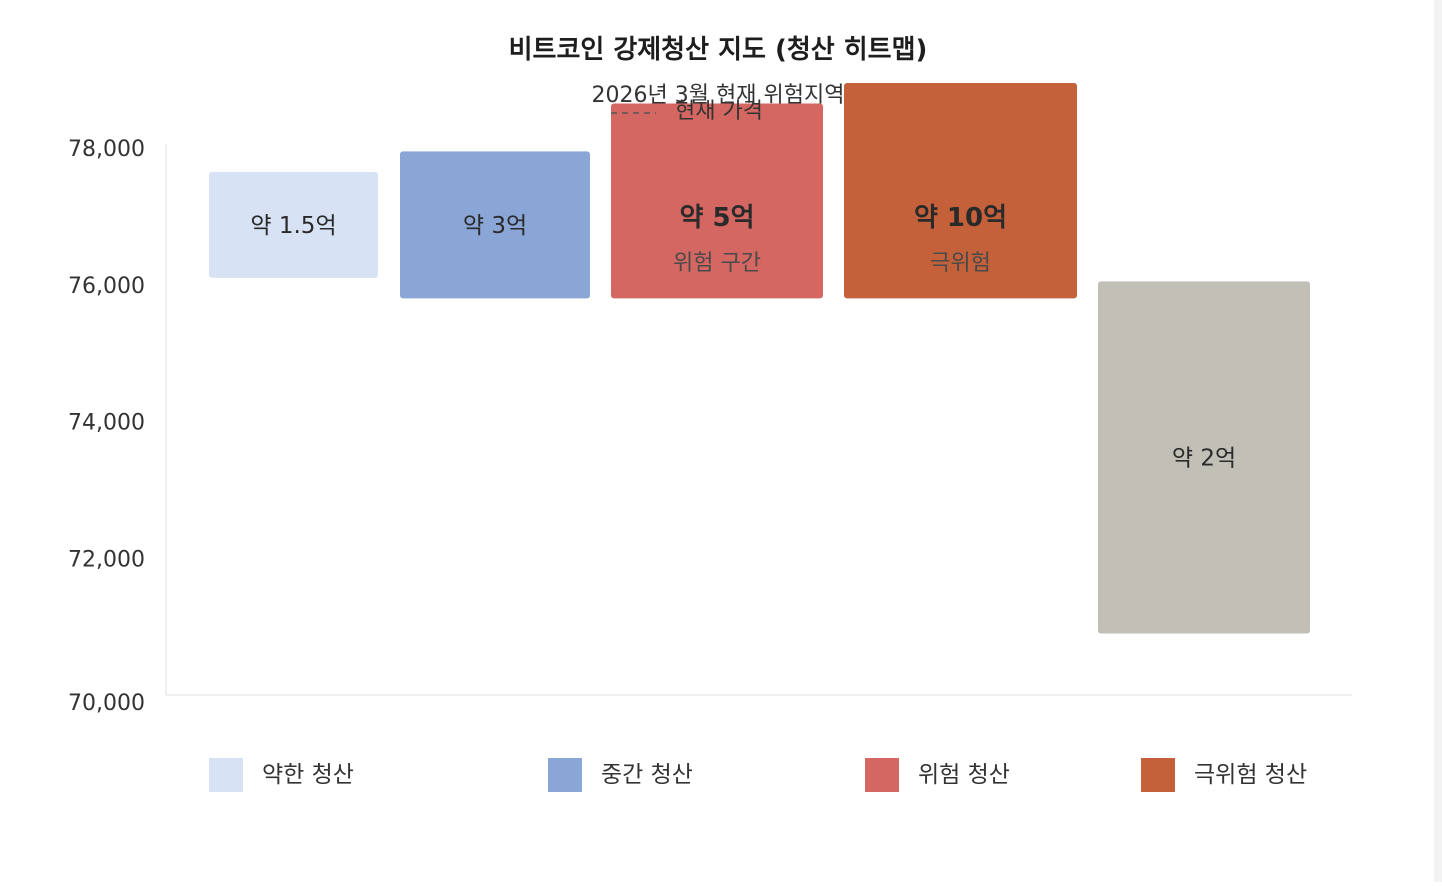  What do you see at coordinates (758, 775) in the screenshot?
I see `legend: 약한 청산 중간 청산 위험 청산 극위험 청산` at bounding box center [758, 775].